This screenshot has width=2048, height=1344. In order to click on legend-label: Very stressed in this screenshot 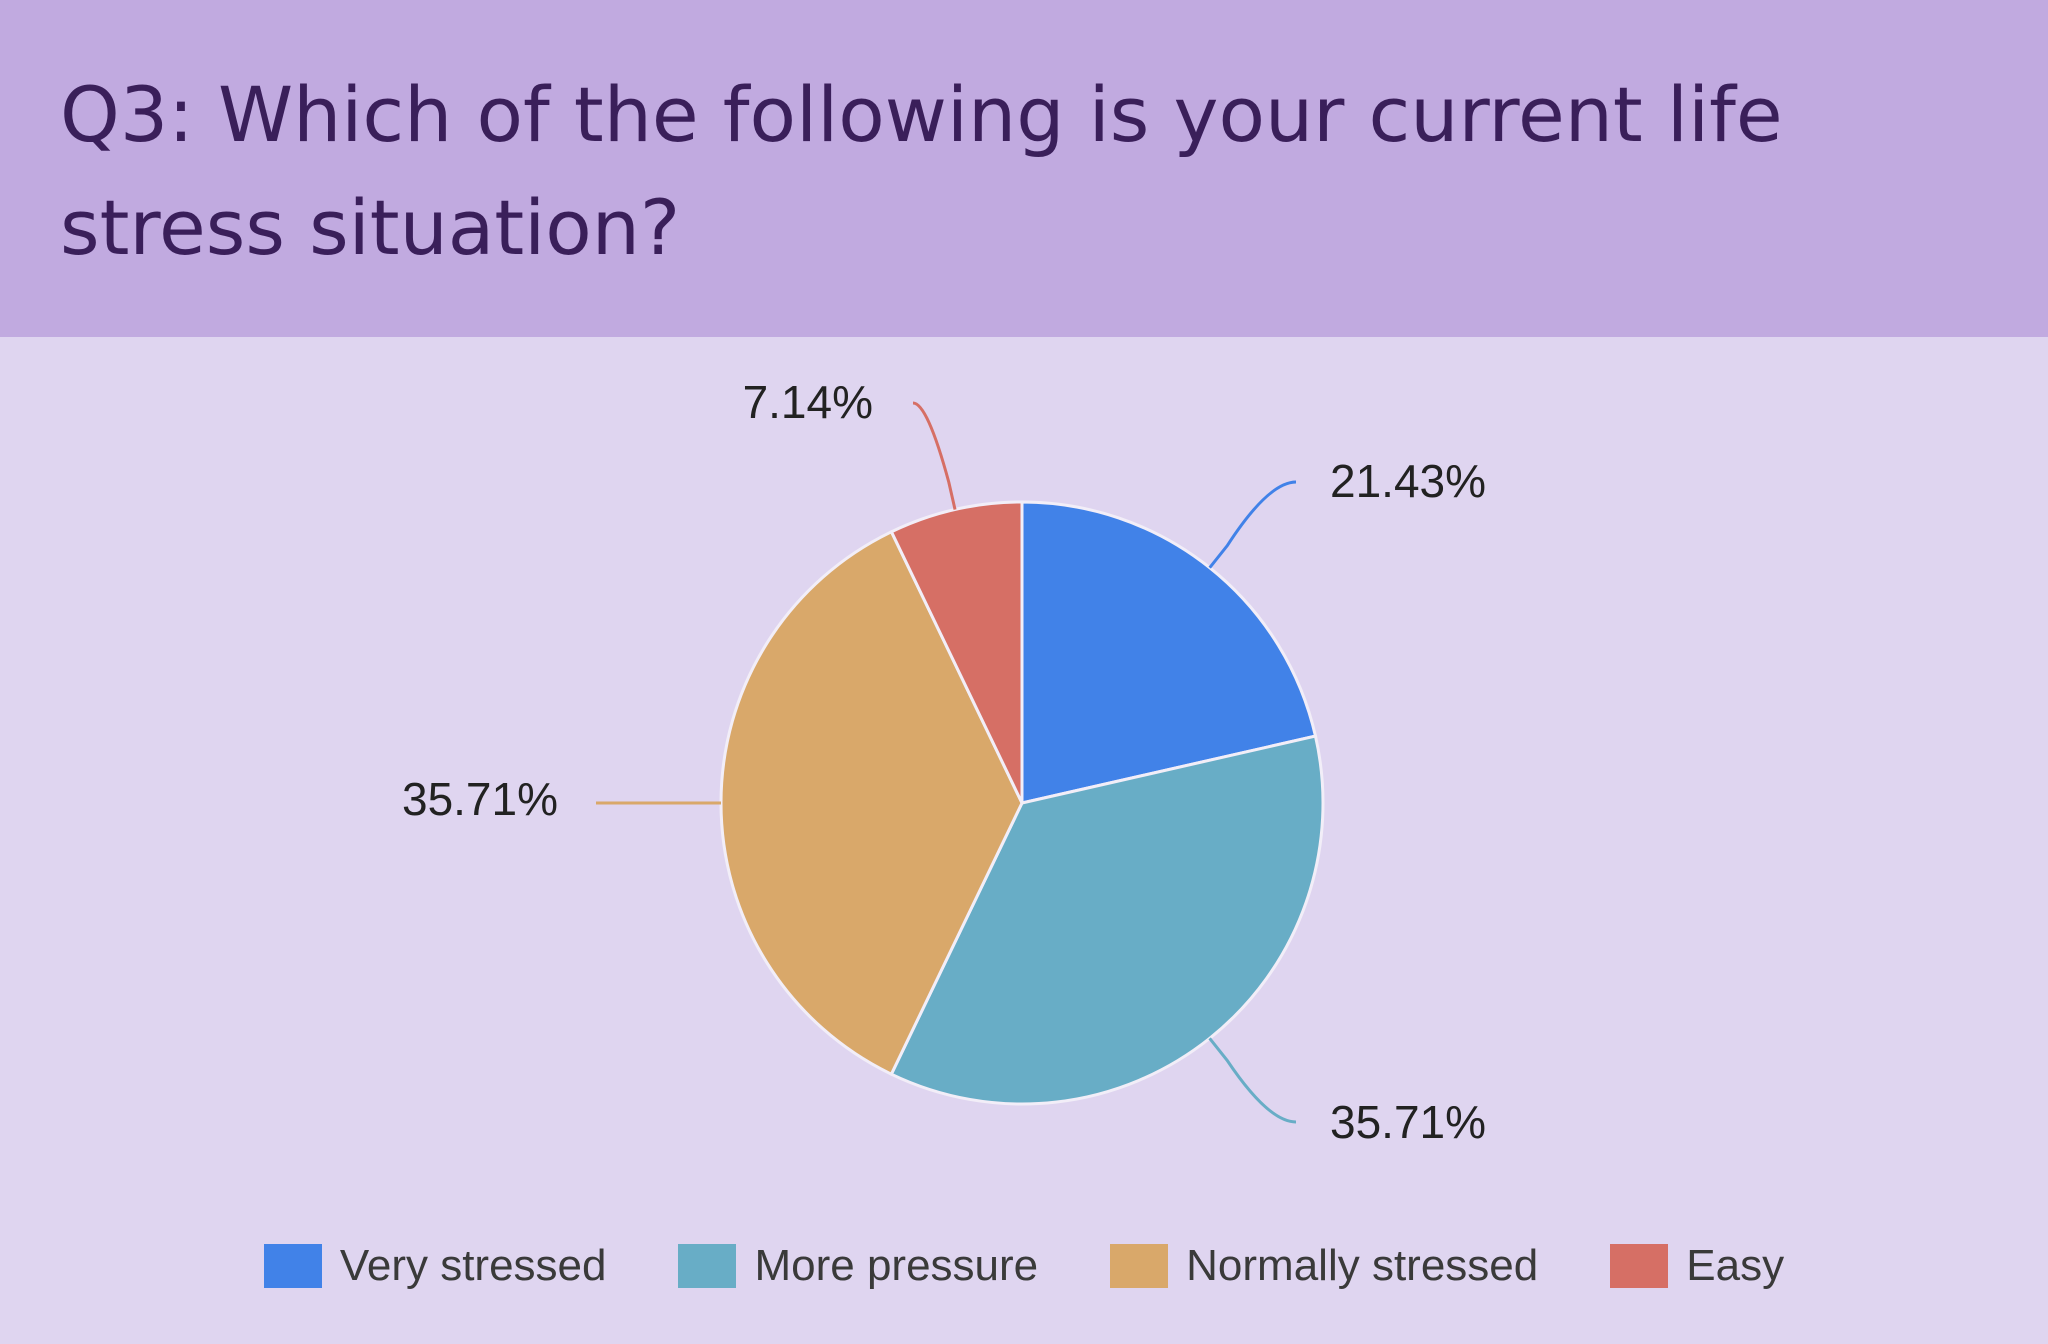, I will do `click(473, 1265)`.